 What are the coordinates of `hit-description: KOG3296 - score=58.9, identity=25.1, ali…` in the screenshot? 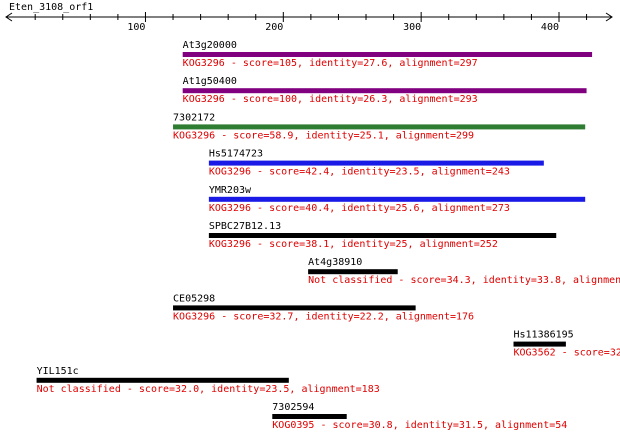 It's located at (323, 135).